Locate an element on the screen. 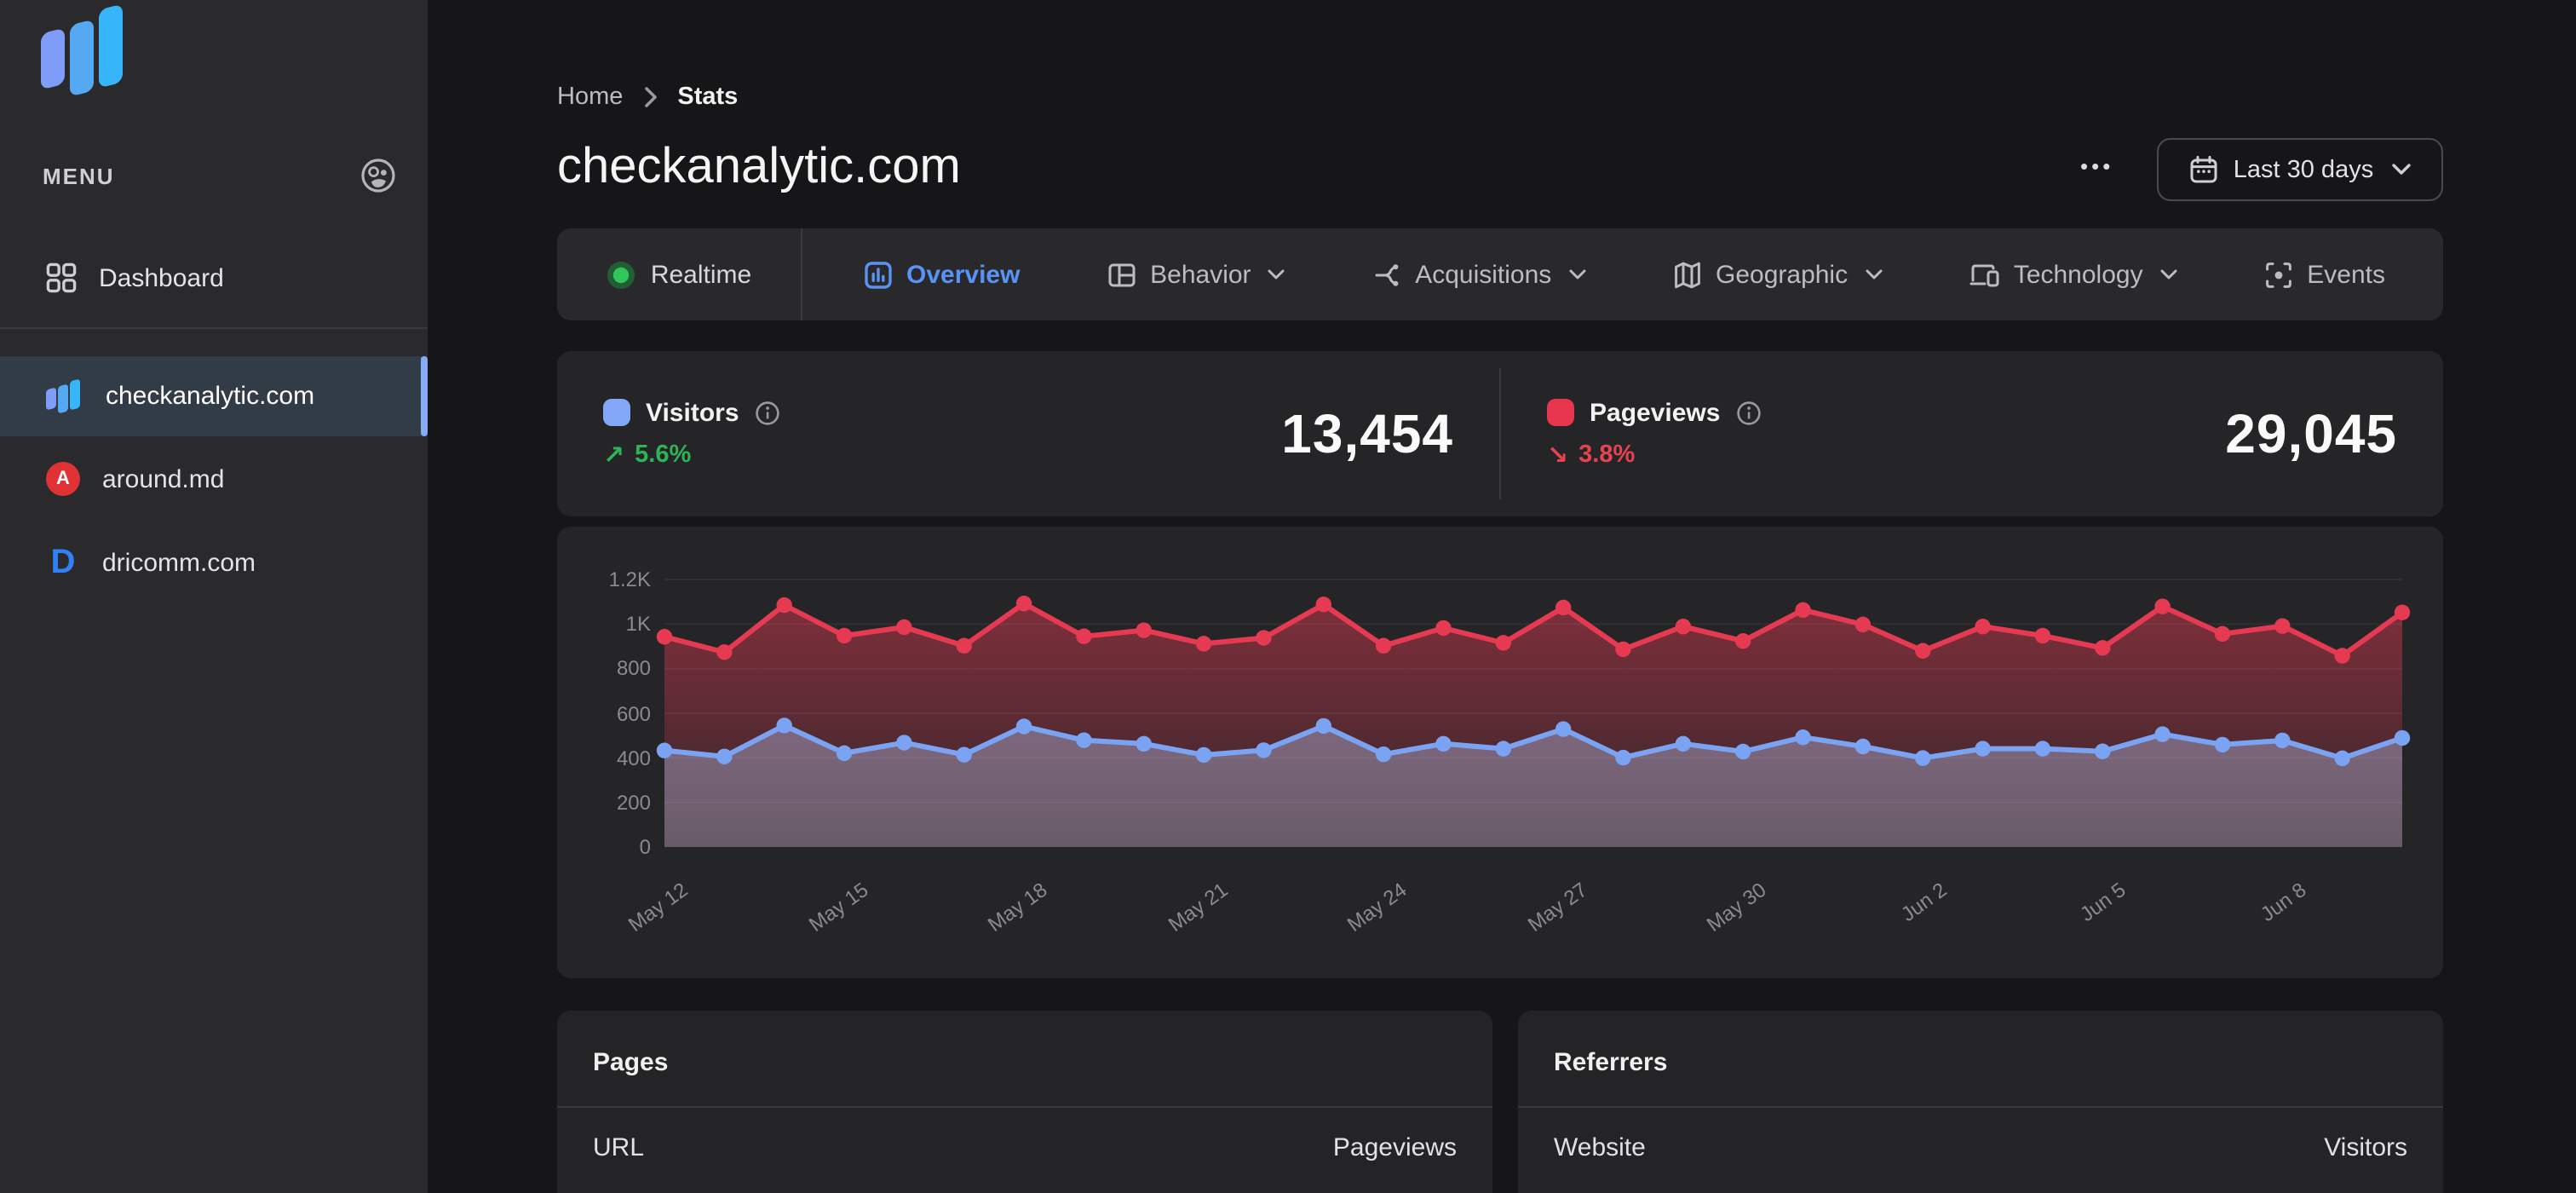 The image size is (2576, 1193). geographic-map-icon is located at coordinates (1688, 274).